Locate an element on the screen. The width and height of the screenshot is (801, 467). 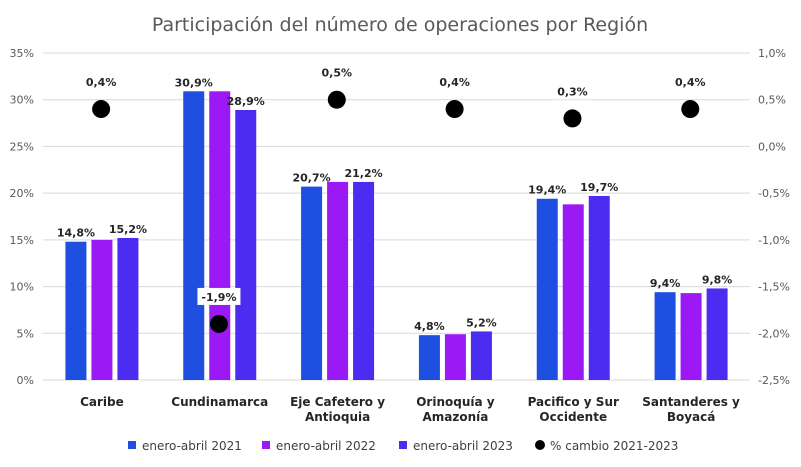
left-tick-label: 20% is located at coordinates (22, 193).